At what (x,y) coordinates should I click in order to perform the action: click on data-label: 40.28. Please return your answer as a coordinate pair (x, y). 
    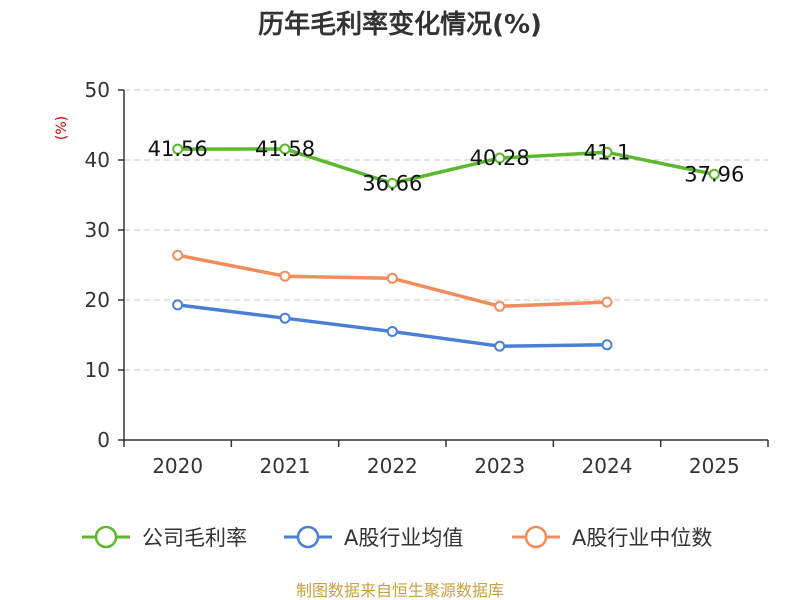
    Looking at the image, I should click on (500, 158).